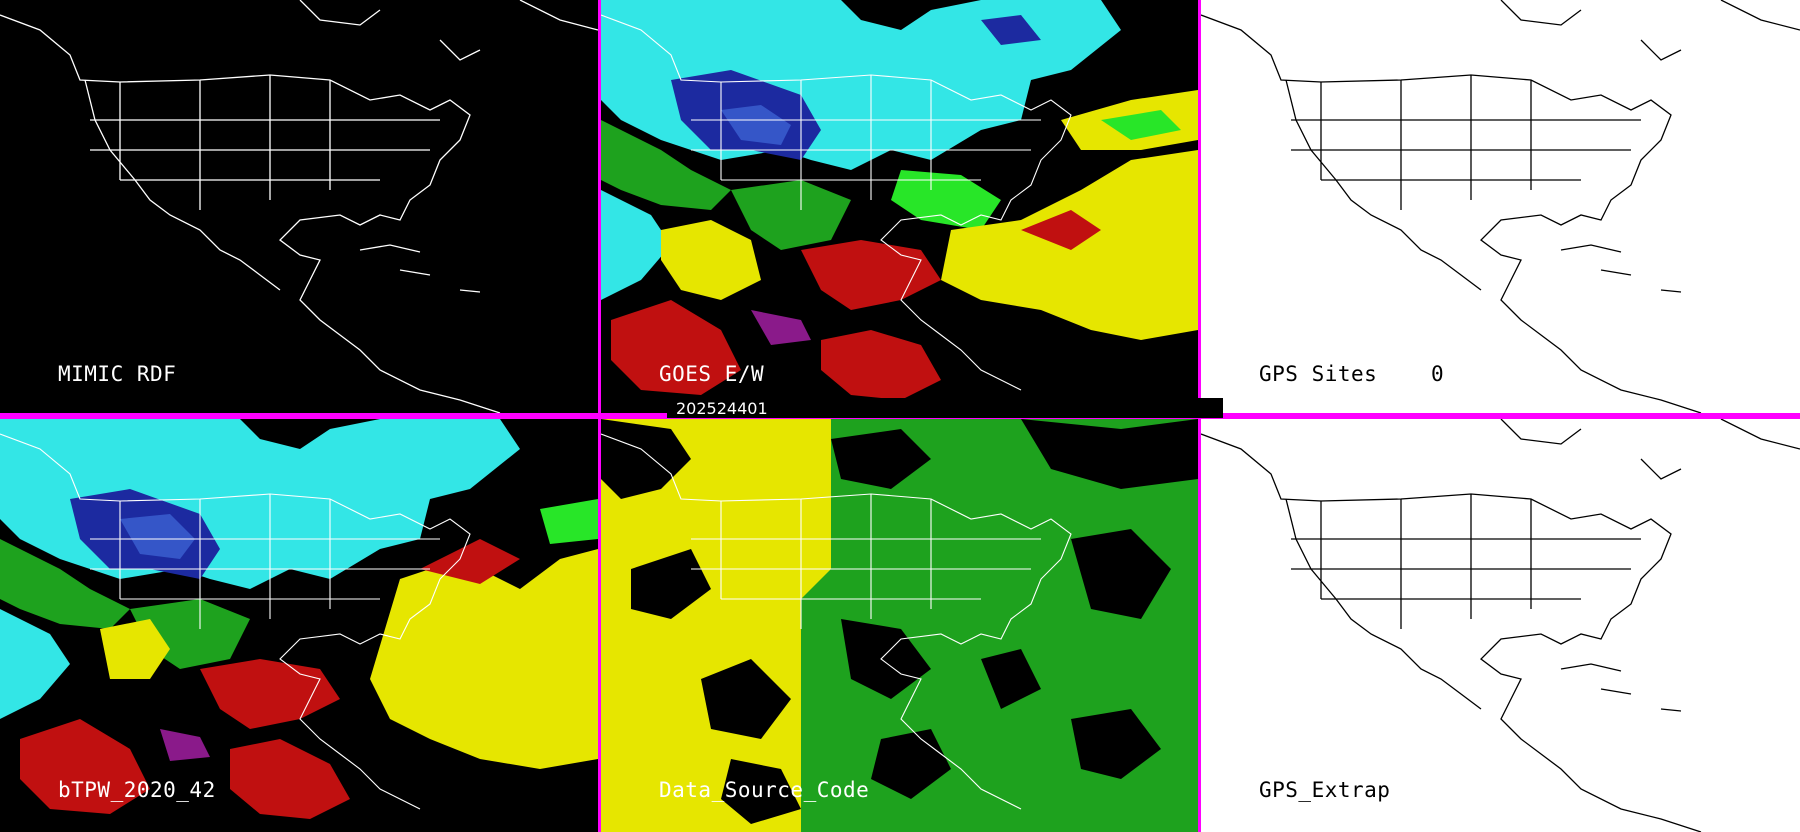 The height and width of the screenshot is (832, 1800). What do you see at coordinates (1437, 374) in the screenshot?
I see `gps-site-count: 0` at bounding box center [1437, 374].